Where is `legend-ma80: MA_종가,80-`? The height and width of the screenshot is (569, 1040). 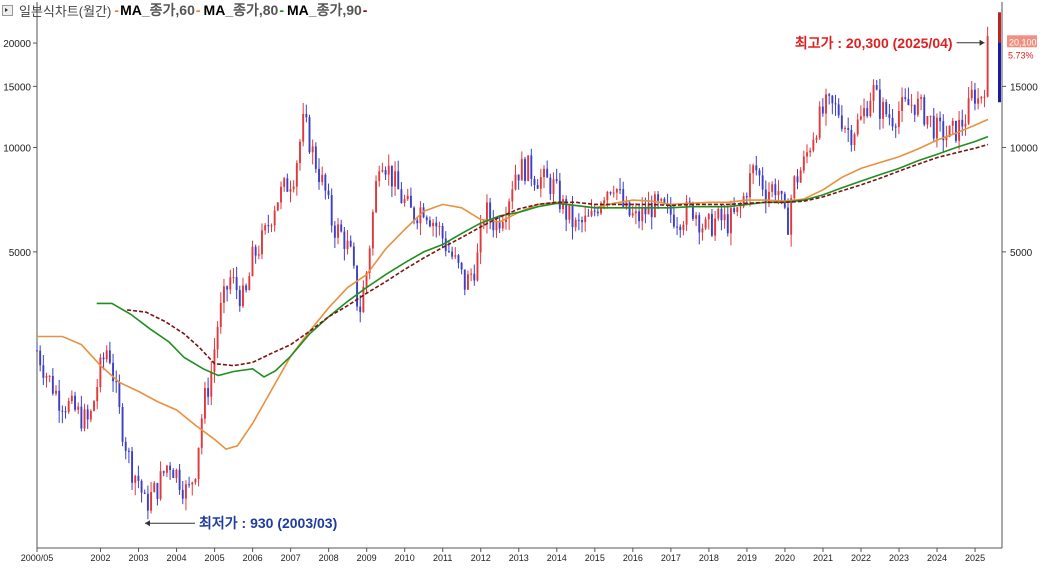 legend-ma80: MA_종가,80- is located at coordinates (244, 10).